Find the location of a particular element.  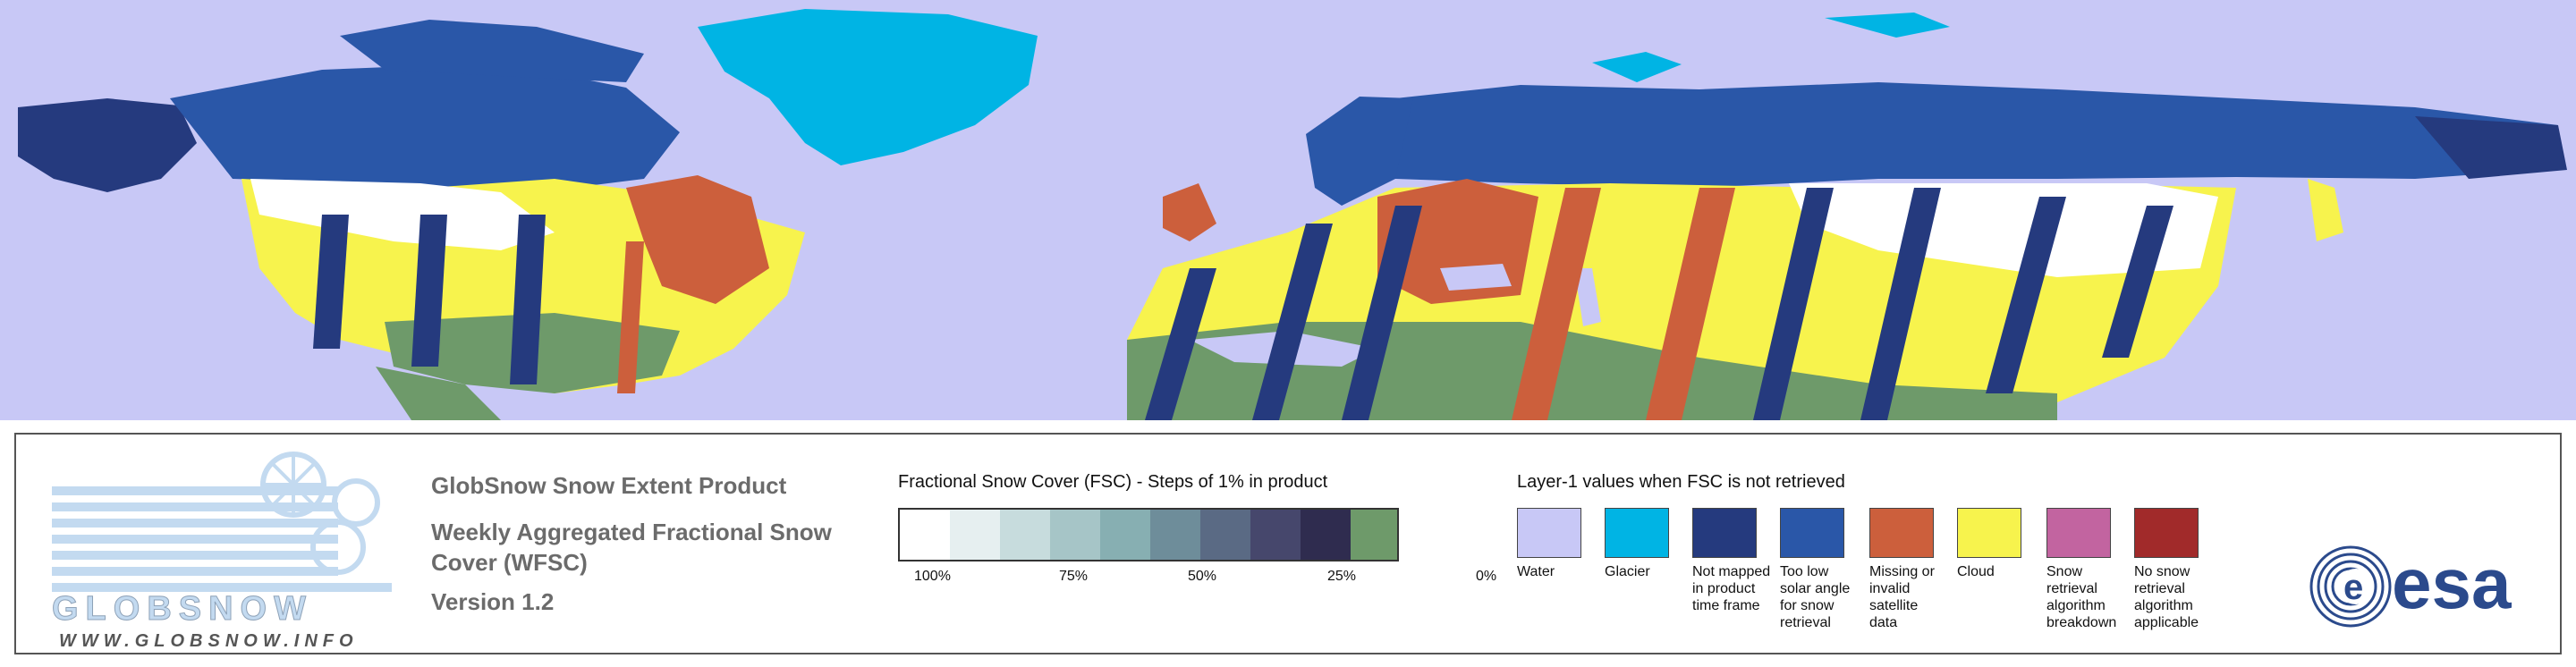

fsc-tick-75: 75% is located at coordinates (1074, 576).